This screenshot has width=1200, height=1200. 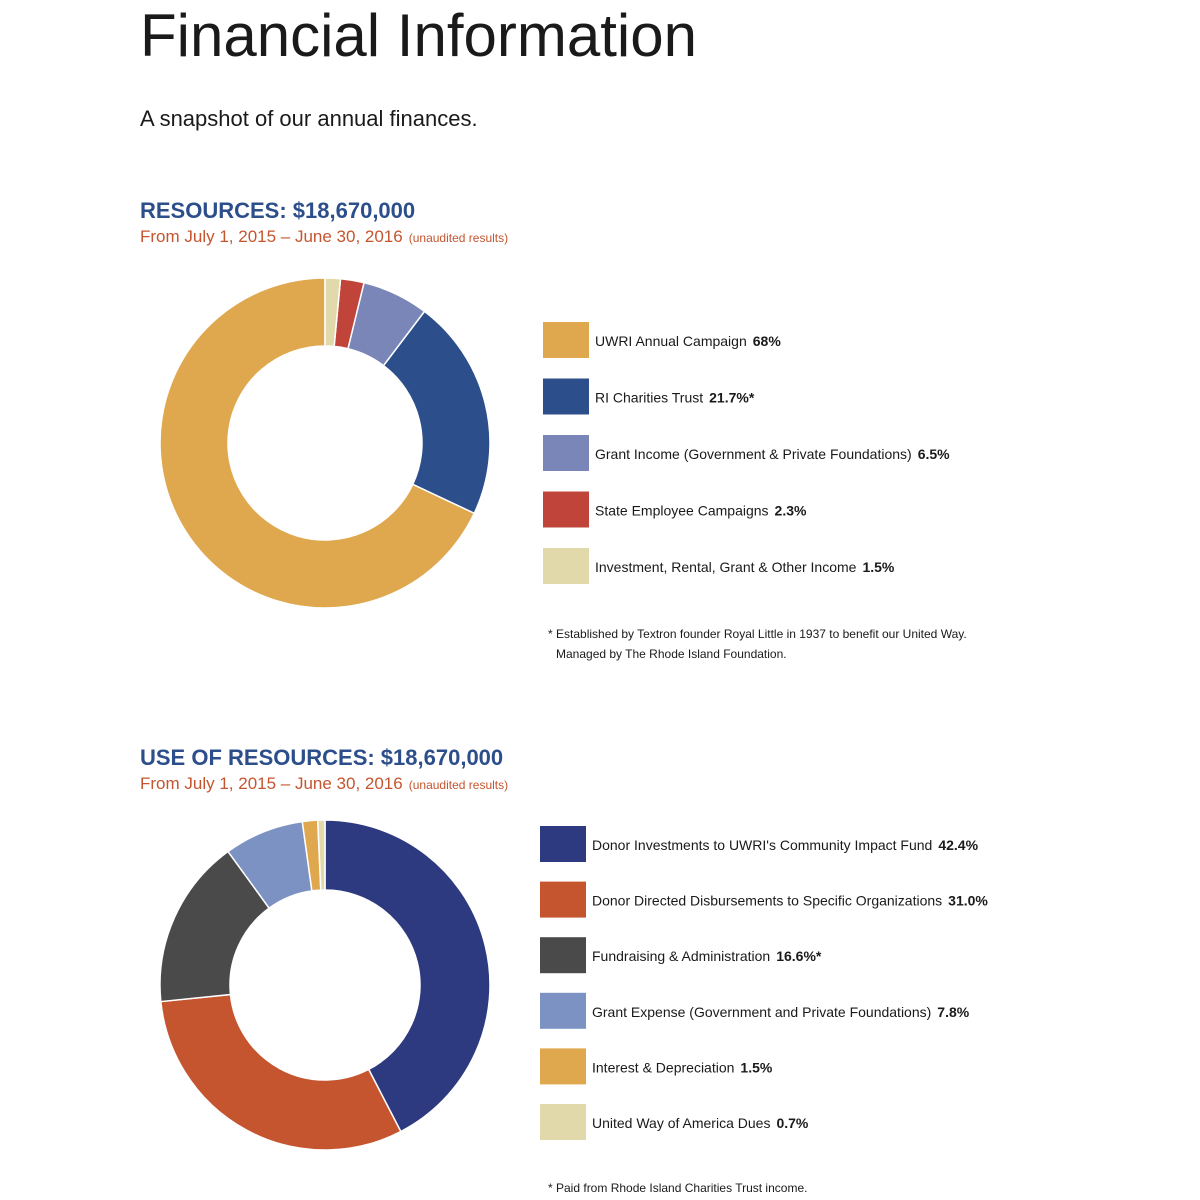 What do you see at coordinates (958, 845) in the screenshot?
I see `legend-value: 42.4%` at bounding box center [958, 845].